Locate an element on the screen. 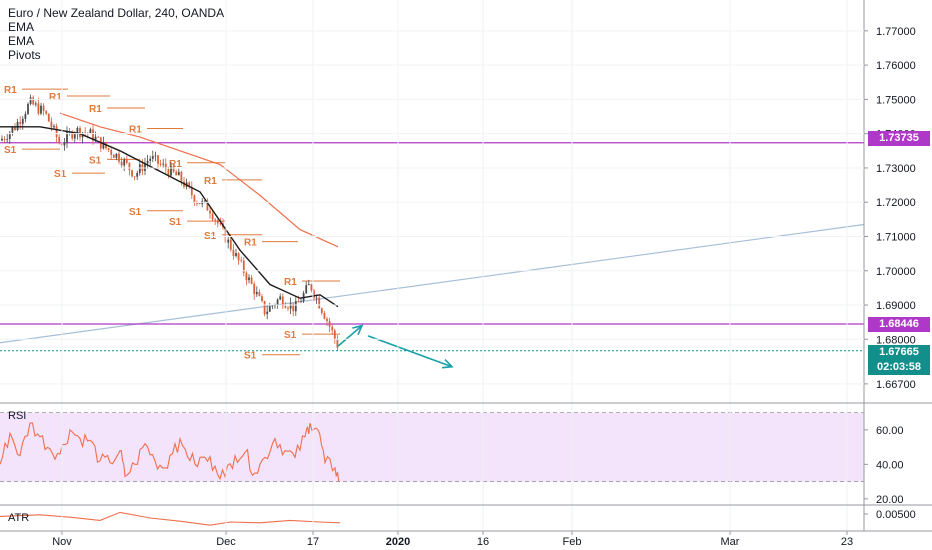 The width and height of the screenshot is (932, 550). atr-line is located at coordinates (170, 518).